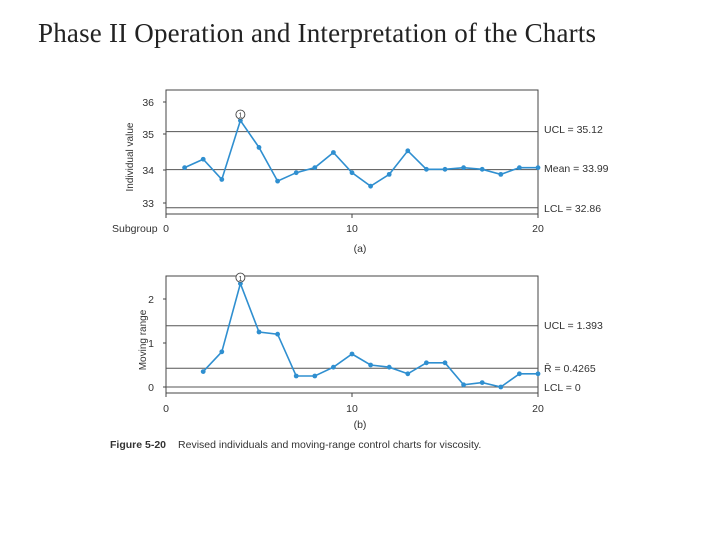 The width and height of the screenshot is (720, 540). I want to click on panel-b-out-of-control-label: 1, so click(240, 278).